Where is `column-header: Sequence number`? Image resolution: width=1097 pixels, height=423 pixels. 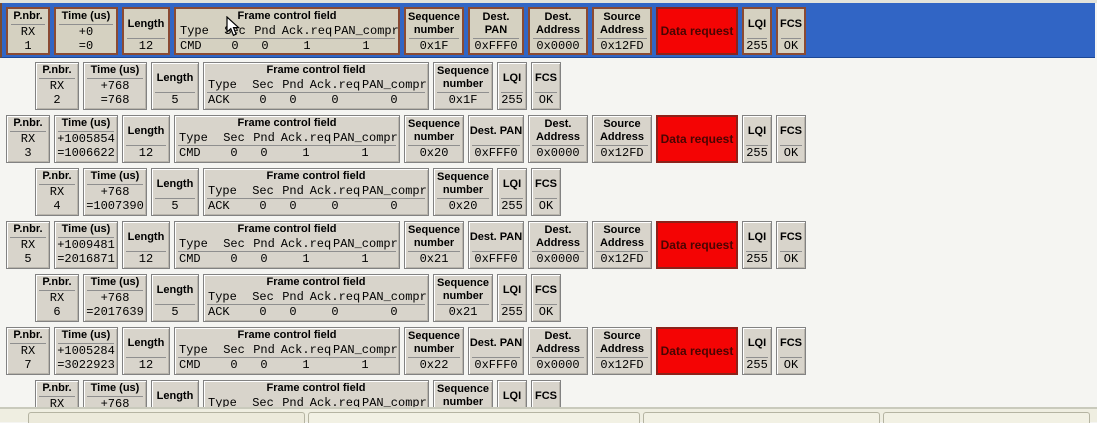
column-header: Sequence number is located at coordinates (434, 23).